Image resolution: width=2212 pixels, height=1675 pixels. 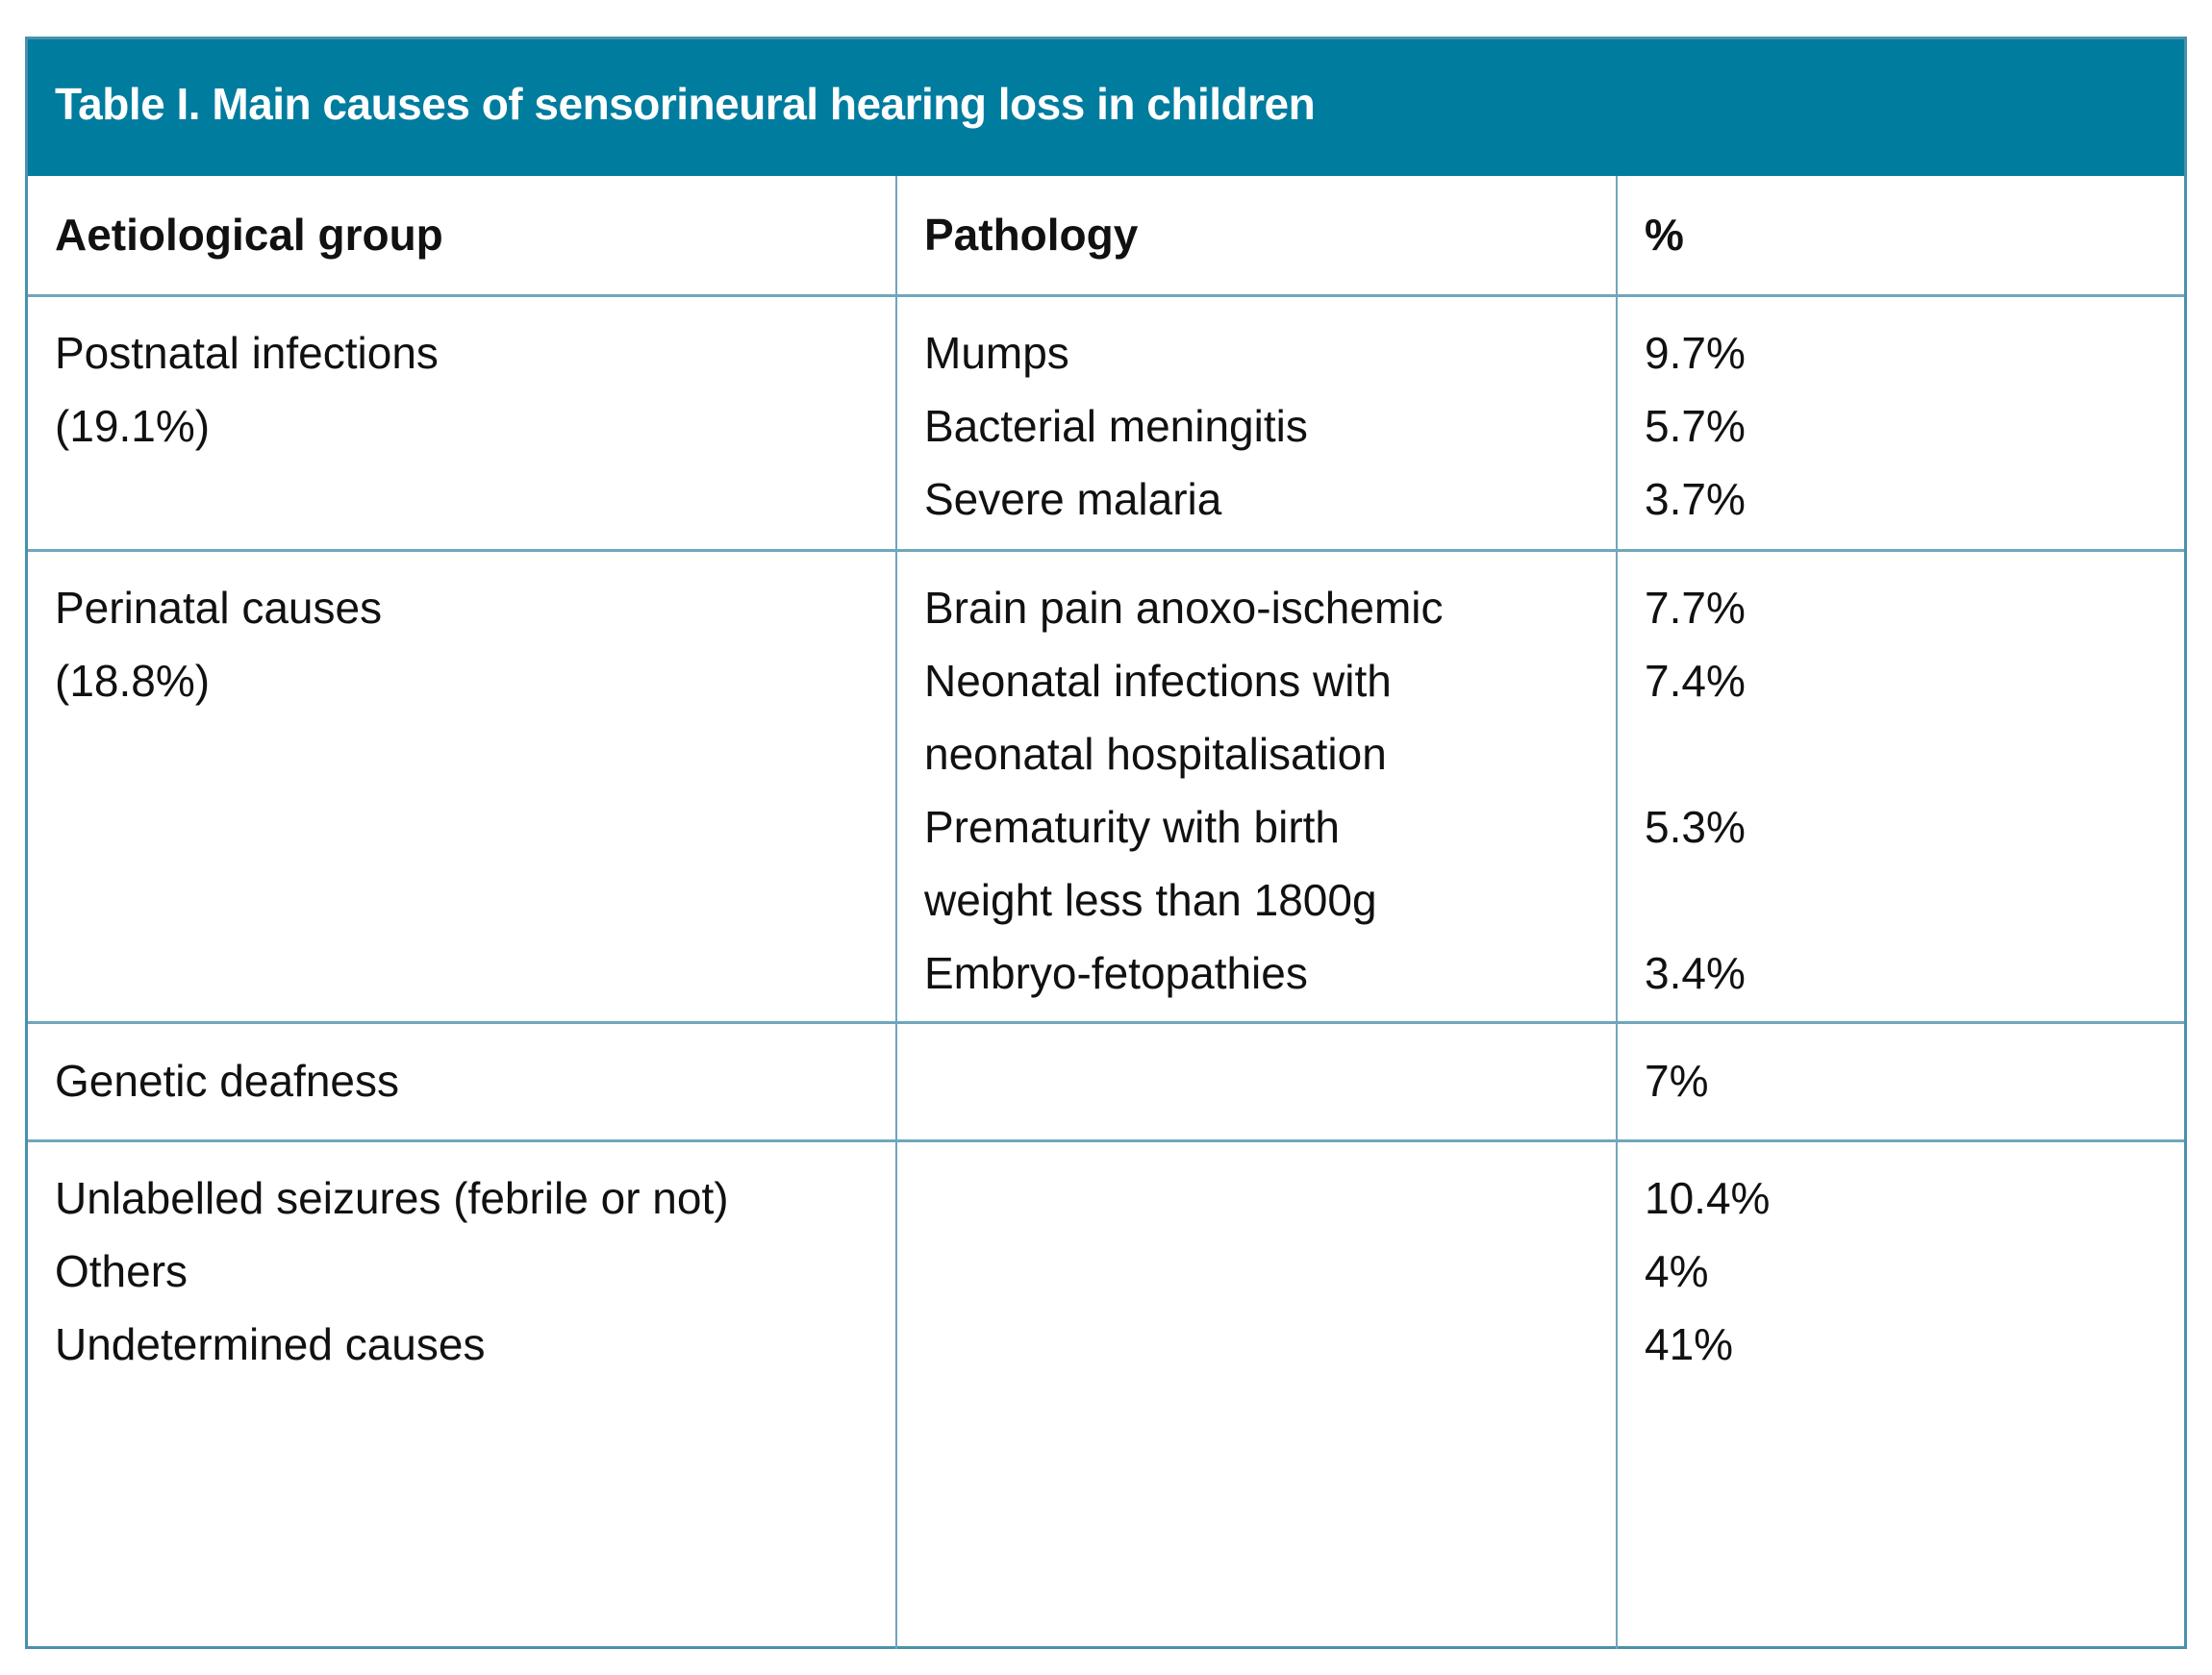 I want to click on column-header-group: Aetiological group, so click(x=249, y=235).